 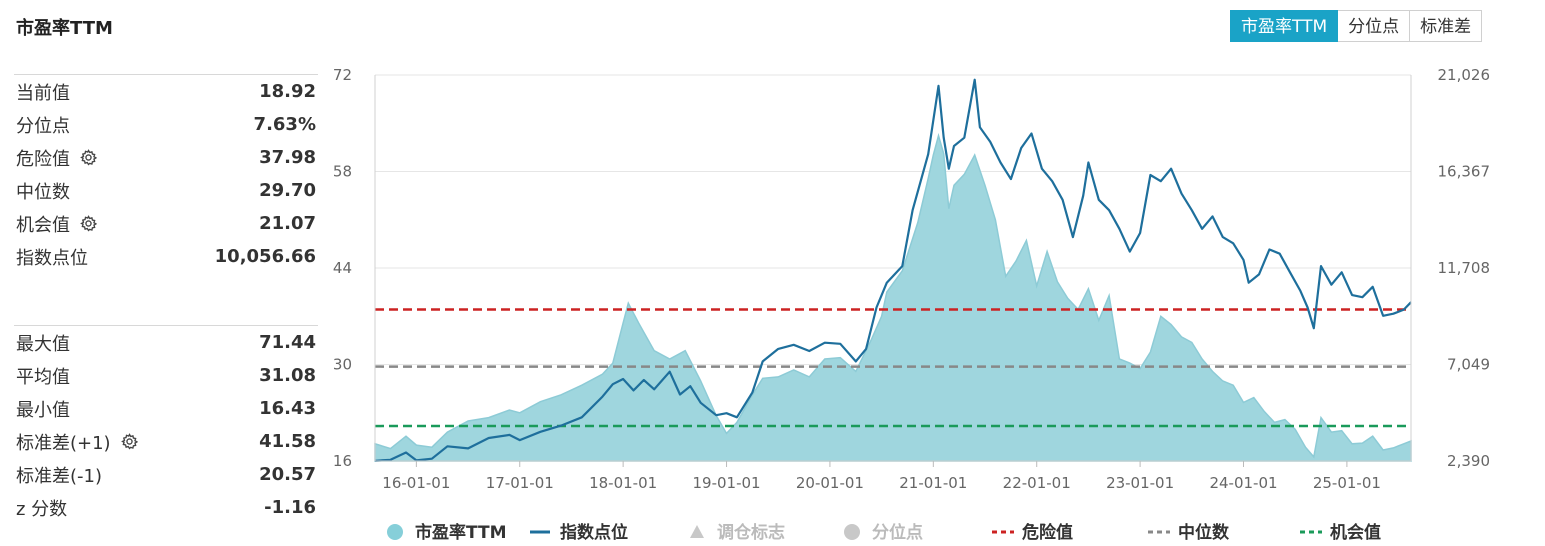 I want to click on legend-pe-ttm: 市盈率TTM, so click(x=447, y=532).